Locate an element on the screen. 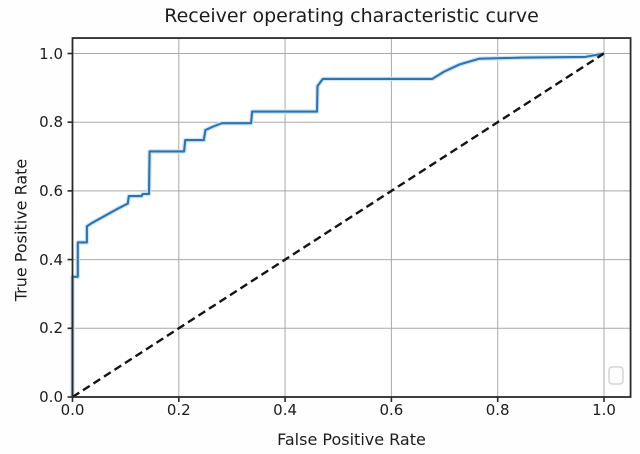 The image size is (640, 454). legend-box is located at coordinates (616, 375).